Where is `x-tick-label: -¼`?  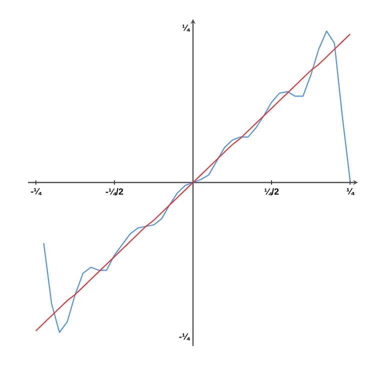
x-tick-label: -¼ is located at coordinates (36, 192).